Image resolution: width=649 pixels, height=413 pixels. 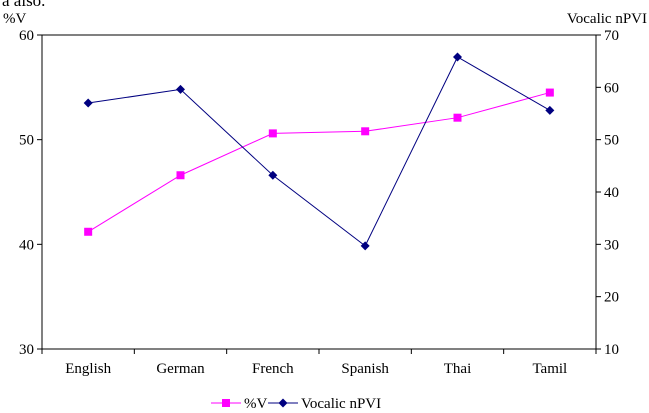 What do you see at coordinates (611, 298) in the screenshot?
I see `right-y-tick-label: 20` at bounding box center [611, 298].